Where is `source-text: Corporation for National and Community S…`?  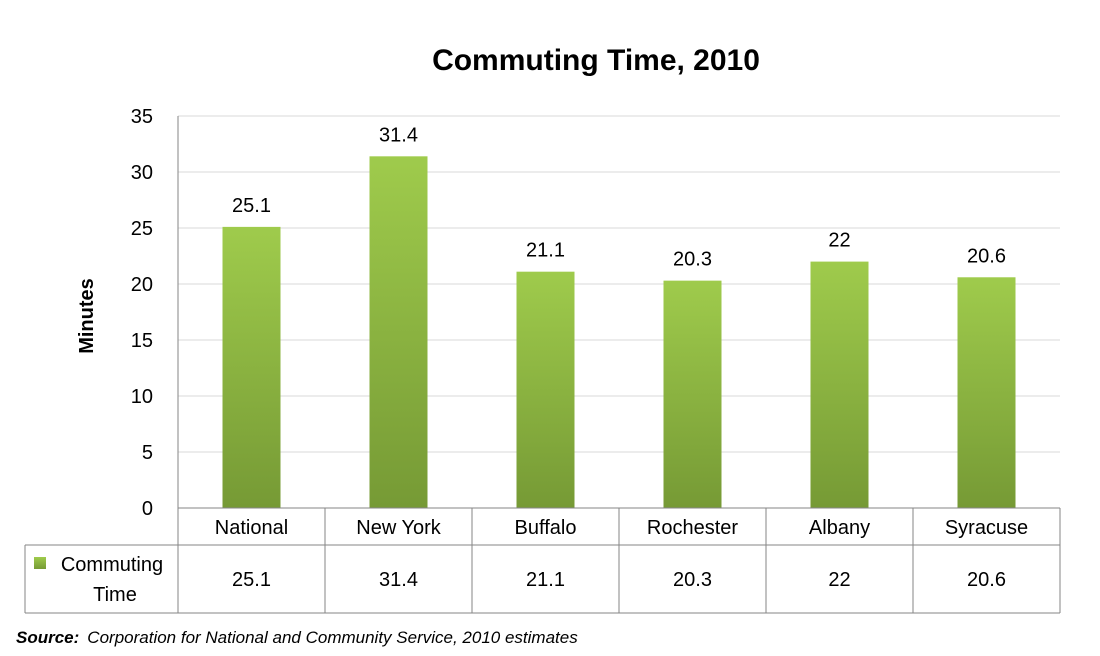
source-text: Corporation for National and Community S… is located at coordinates (332, 637).